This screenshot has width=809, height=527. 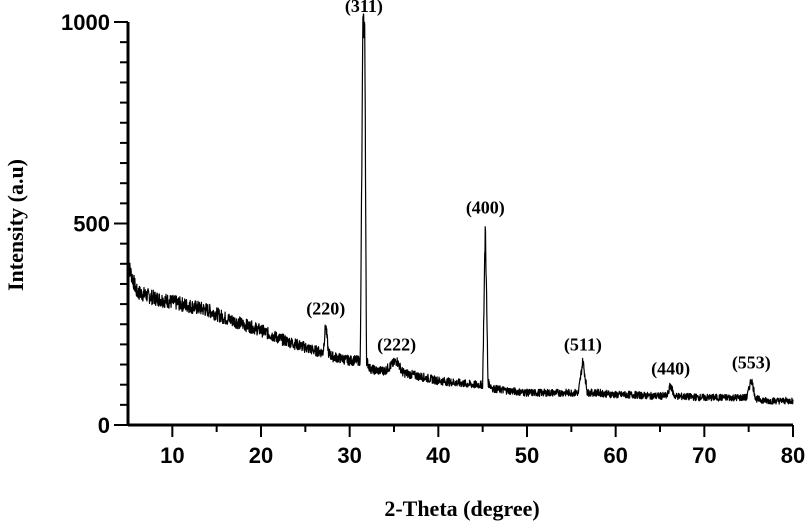 I want to click on x-axis-title: 2-Theta (degree), so click(x=461, y=508).